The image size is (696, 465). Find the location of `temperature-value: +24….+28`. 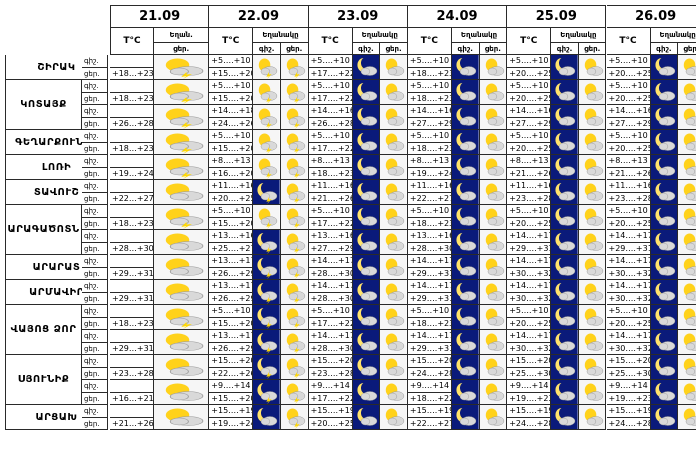

temperature-value: +24….+28 is located at coordinates (628, 423).